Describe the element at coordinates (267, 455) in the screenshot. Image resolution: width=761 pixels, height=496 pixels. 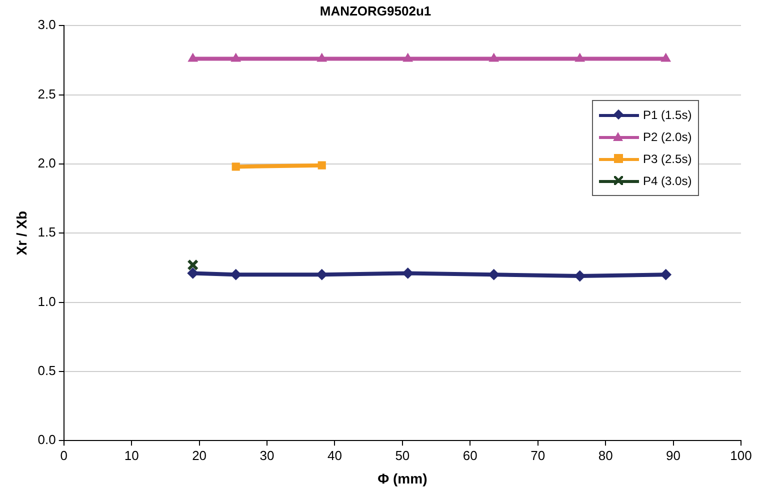
I see `x-tick-label: 30` at that location.